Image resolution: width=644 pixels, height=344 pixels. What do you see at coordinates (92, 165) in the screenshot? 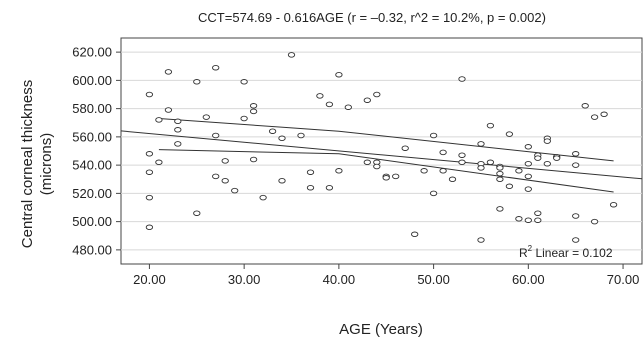
I see `y-tick-label: 540.00` at bounding box center [92, 165].